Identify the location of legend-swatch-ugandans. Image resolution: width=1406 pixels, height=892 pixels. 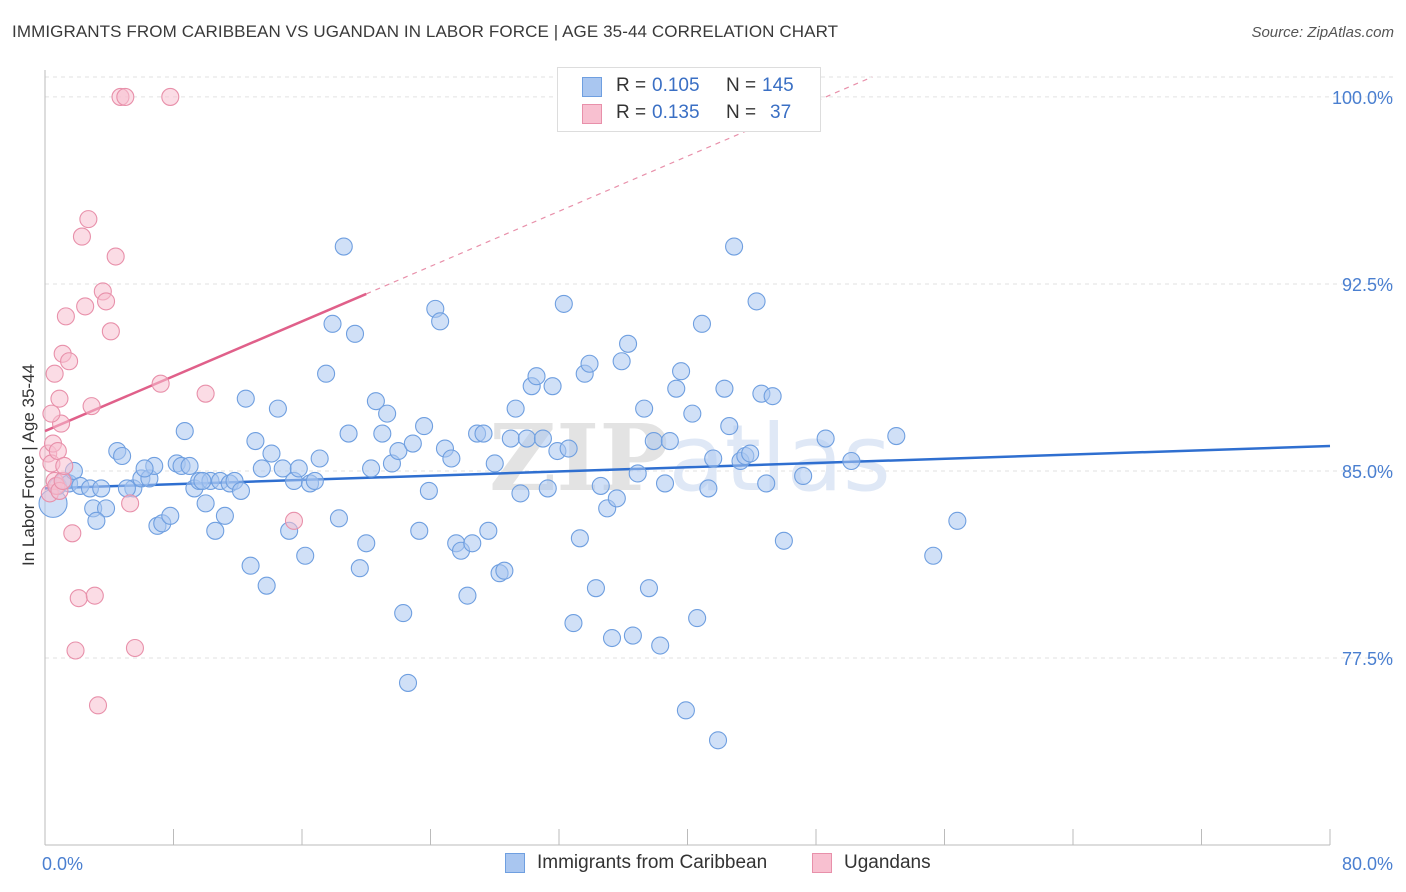
(822, 863).